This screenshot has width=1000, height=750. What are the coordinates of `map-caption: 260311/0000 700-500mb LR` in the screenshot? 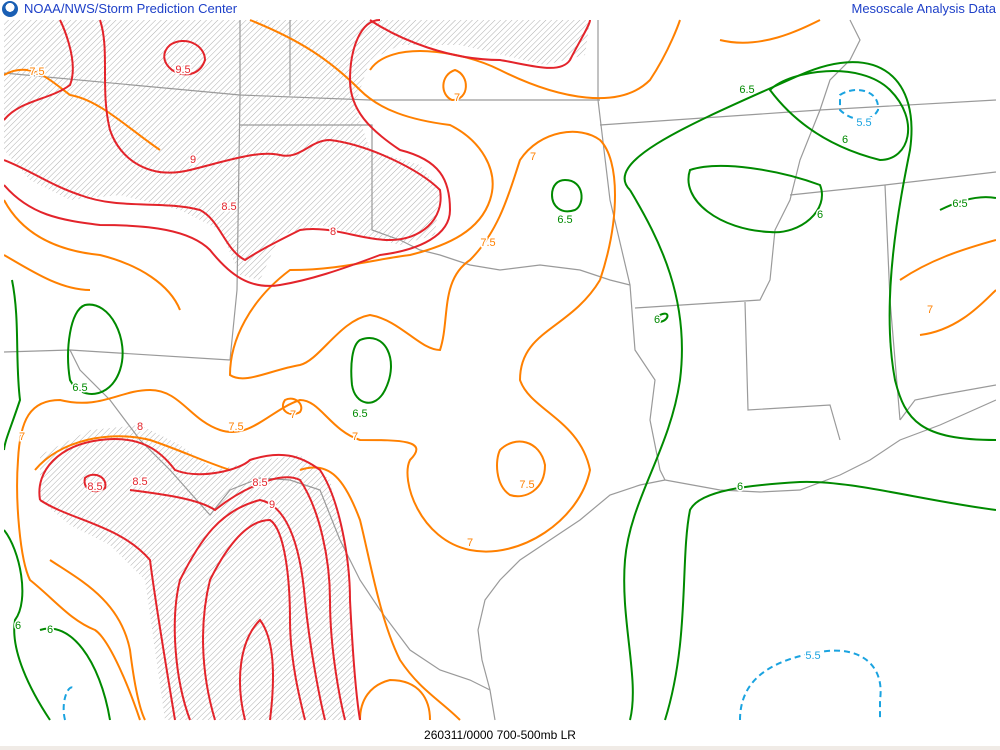 It's located at (500, 735).